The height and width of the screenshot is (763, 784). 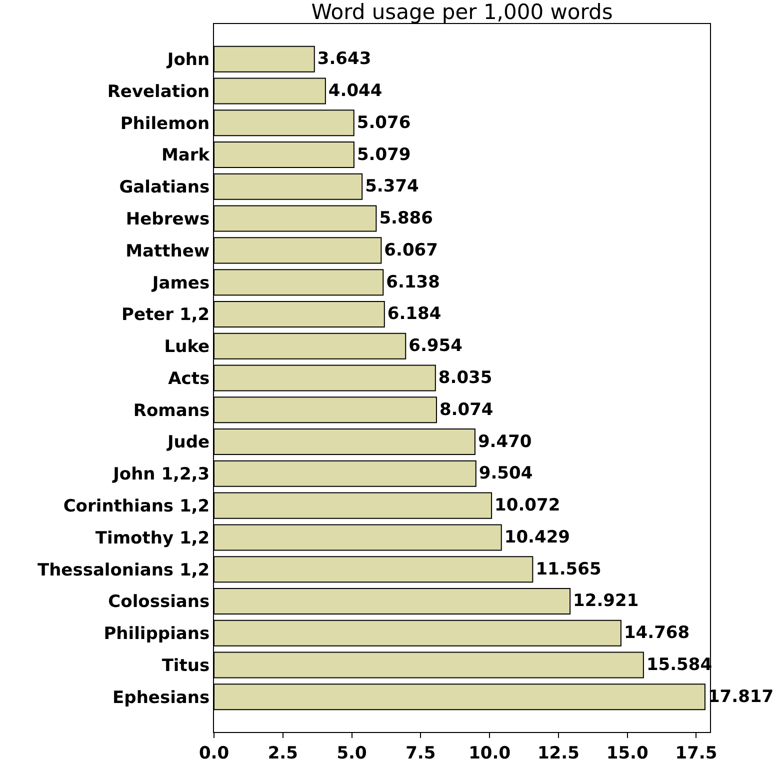 I want to click on y-tick-label: Peter 1,2, so click(x=166, y=315).